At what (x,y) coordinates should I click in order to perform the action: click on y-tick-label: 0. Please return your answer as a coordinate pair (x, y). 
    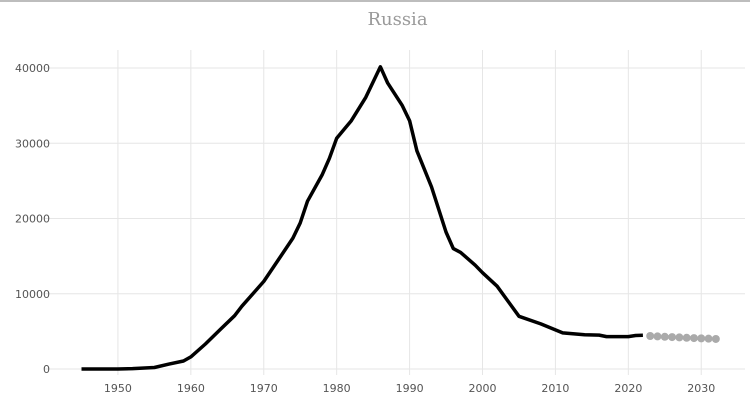
    Looking at the image, I should click on (46, 369).